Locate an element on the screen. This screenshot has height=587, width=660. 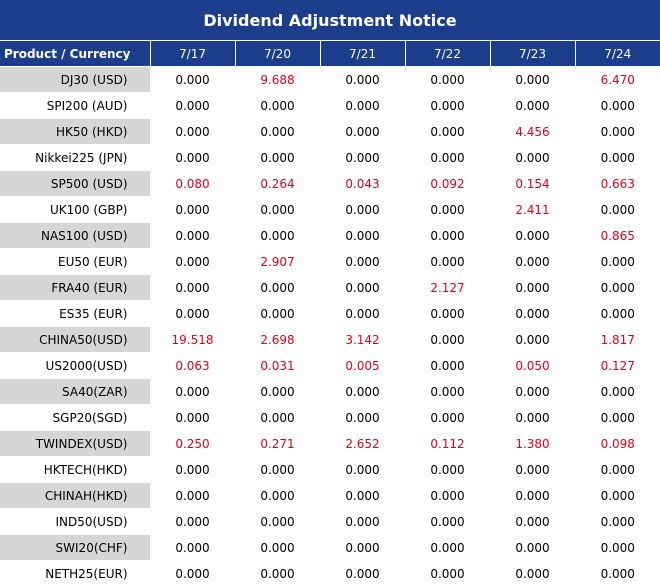
dividend-value-cell: 0.250 is located at coordinates (193, 443).